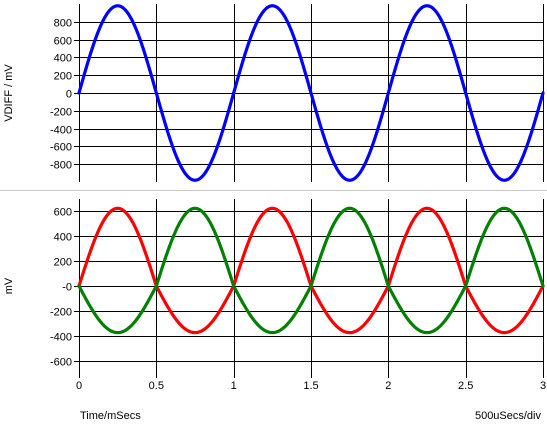 The image size is (547, 425). What do you see at coordinates (543, 386) in the screenshot?
I see `x-tick-label: 3` at bounding box center [543, 386].